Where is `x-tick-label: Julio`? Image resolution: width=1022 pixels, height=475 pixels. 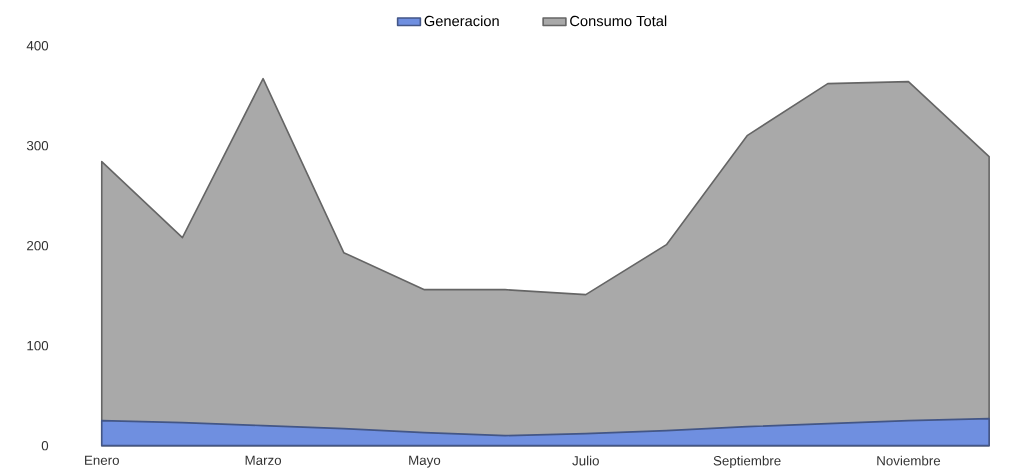
x-tick-label: Julio is located at coordinates (585, 460).